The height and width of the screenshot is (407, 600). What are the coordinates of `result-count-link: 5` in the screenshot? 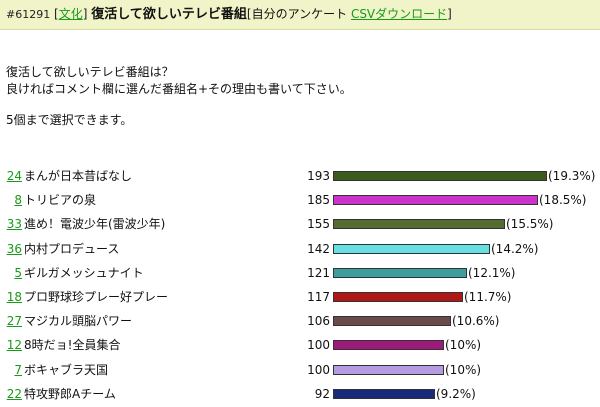 It's located at (18, 272).